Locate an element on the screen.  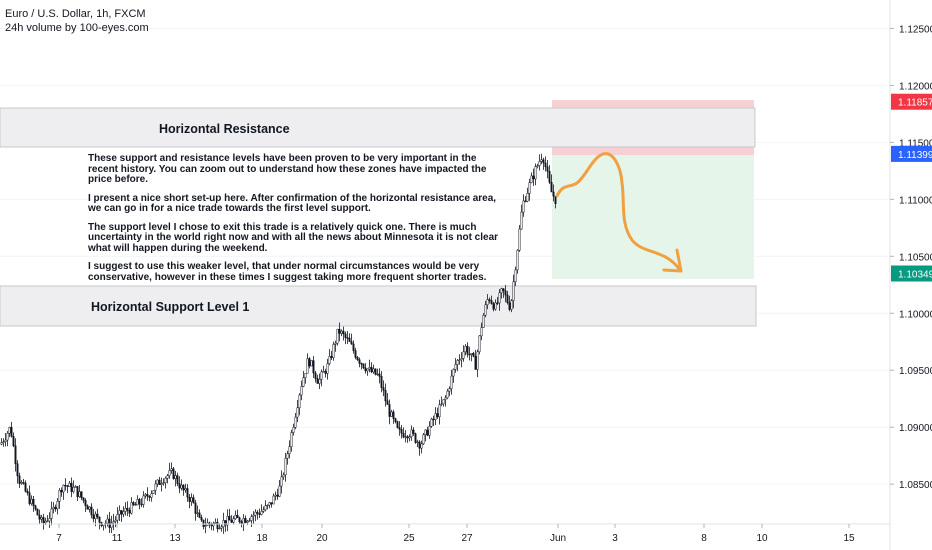
price-badge: 1.11399 is located at coordinates (911, 153).